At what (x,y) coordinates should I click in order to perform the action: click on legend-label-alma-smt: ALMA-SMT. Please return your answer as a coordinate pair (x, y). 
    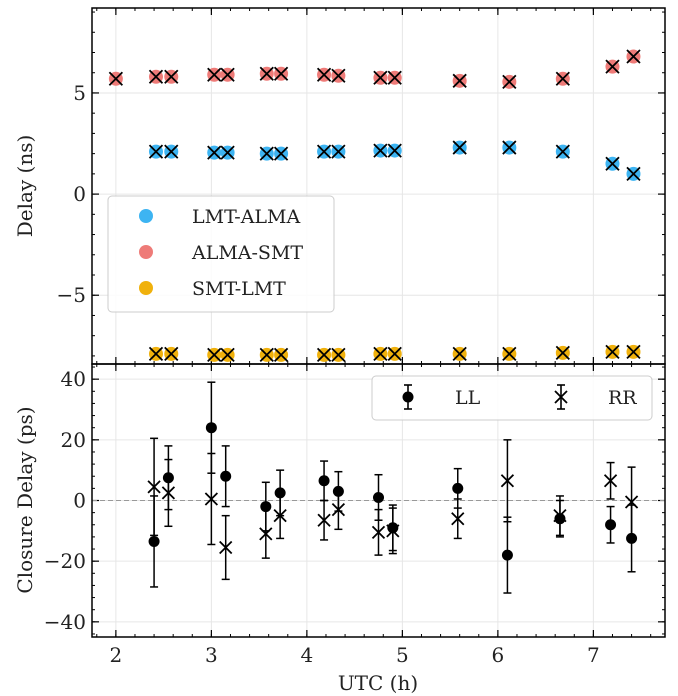
    Looking at the image, I should click on (247, 253).